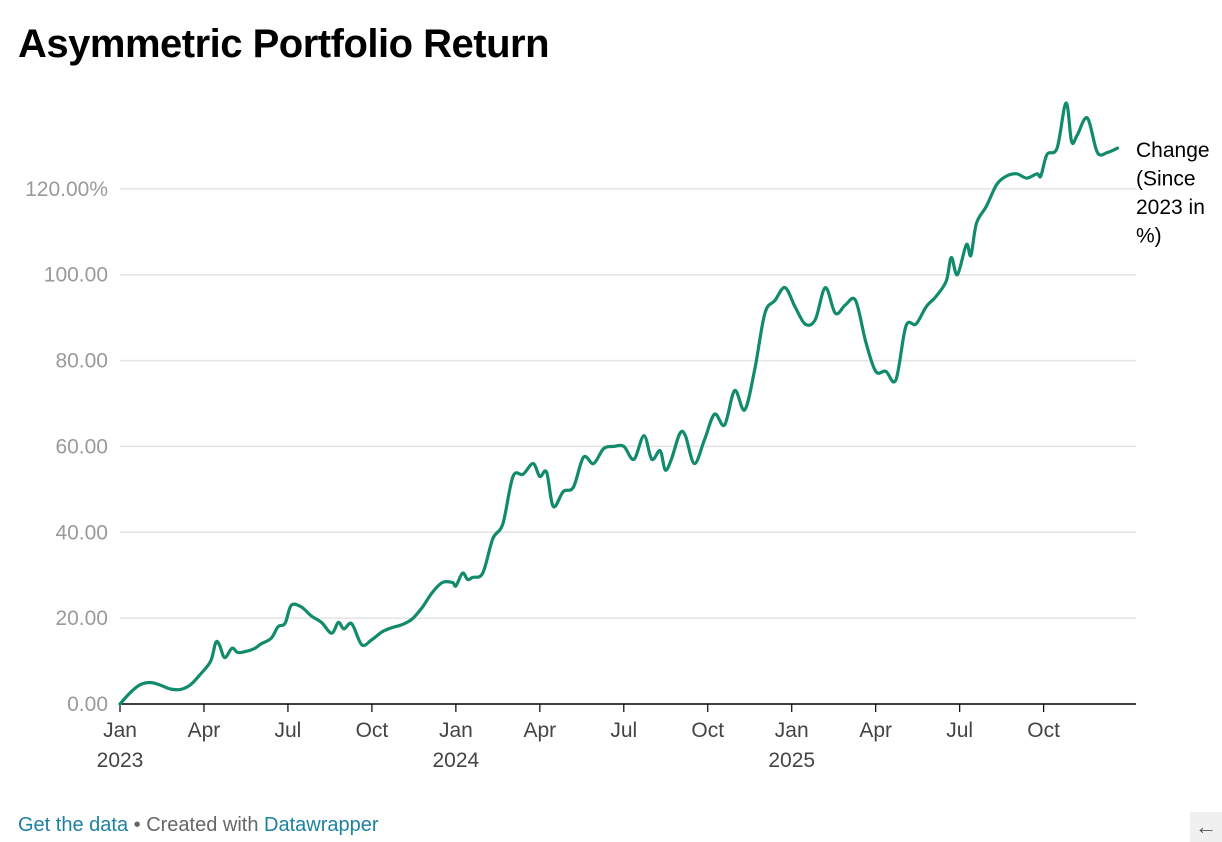 This screenshot has height=842, width=1222. What do you see at coordinates (321, 825) in the screenshot?
I see `datawrapper-link: Datawrapper` at bounding box center [321, 825].